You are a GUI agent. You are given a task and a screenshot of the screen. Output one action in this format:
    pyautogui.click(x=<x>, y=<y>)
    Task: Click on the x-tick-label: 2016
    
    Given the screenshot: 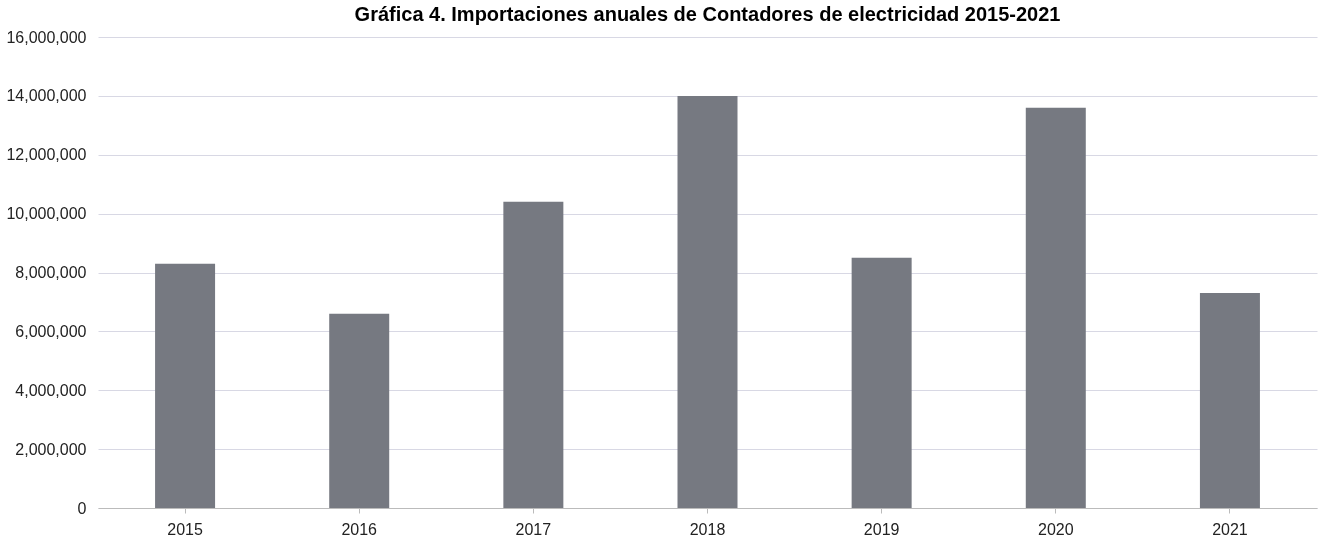 What is the action you would take?
    pyautogui.click(x=359, y=529)
    